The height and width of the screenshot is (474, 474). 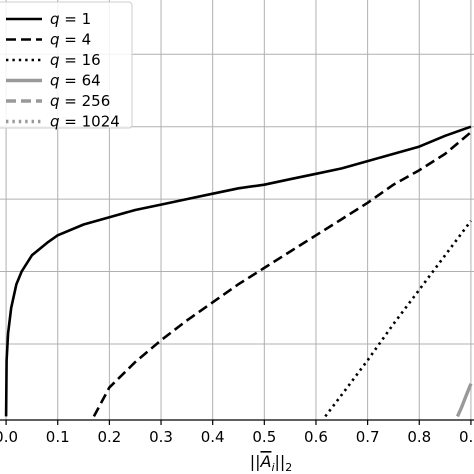 I want to click on legend-label-q-64: q = 64, so click(x=75, y=81).